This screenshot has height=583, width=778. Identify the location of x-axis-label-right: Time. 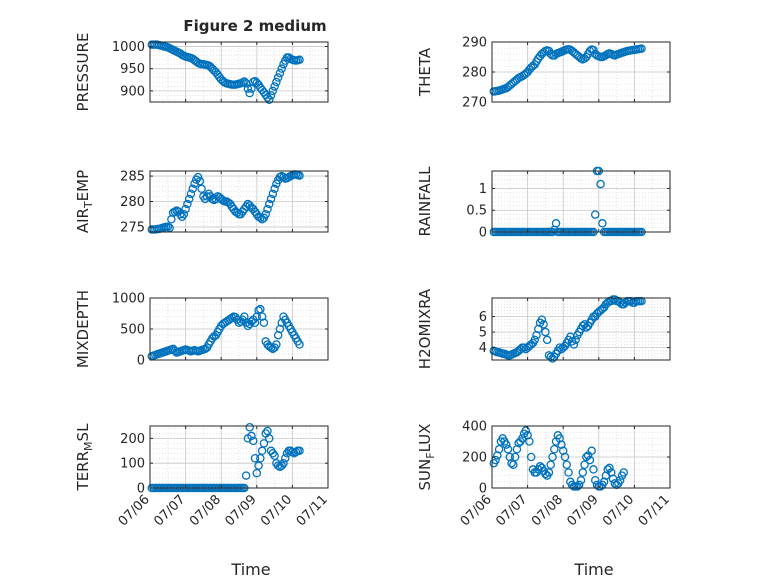
(593, 569).